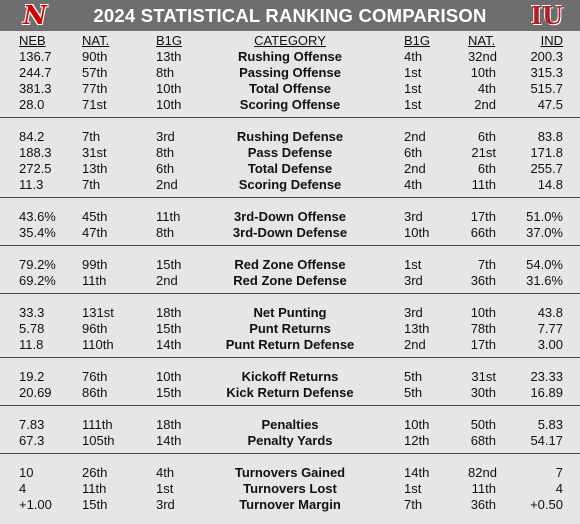 The width and height of the screenshot is (580, 524). Describe the element at coordinates (550, 344) in the screenshot. I see `ind-value: 3.00` at that location.